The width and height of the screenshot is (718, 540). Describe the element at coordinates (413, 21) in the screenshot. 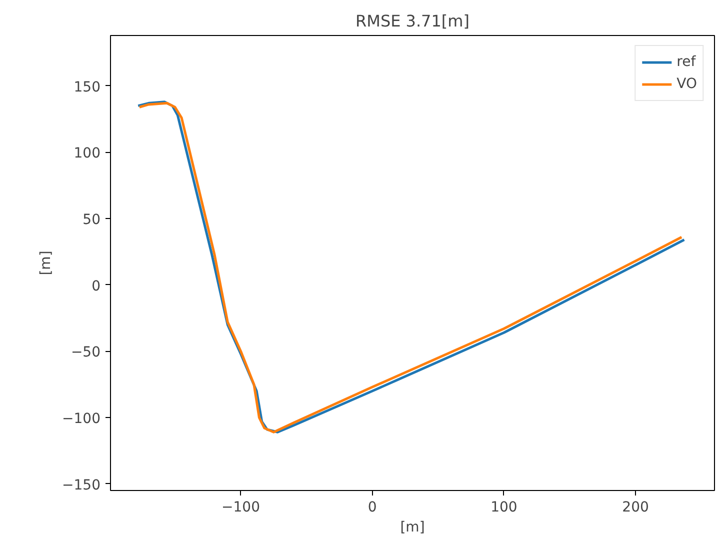

I see `chart-title: RMSE 3.71[m]` at that location.